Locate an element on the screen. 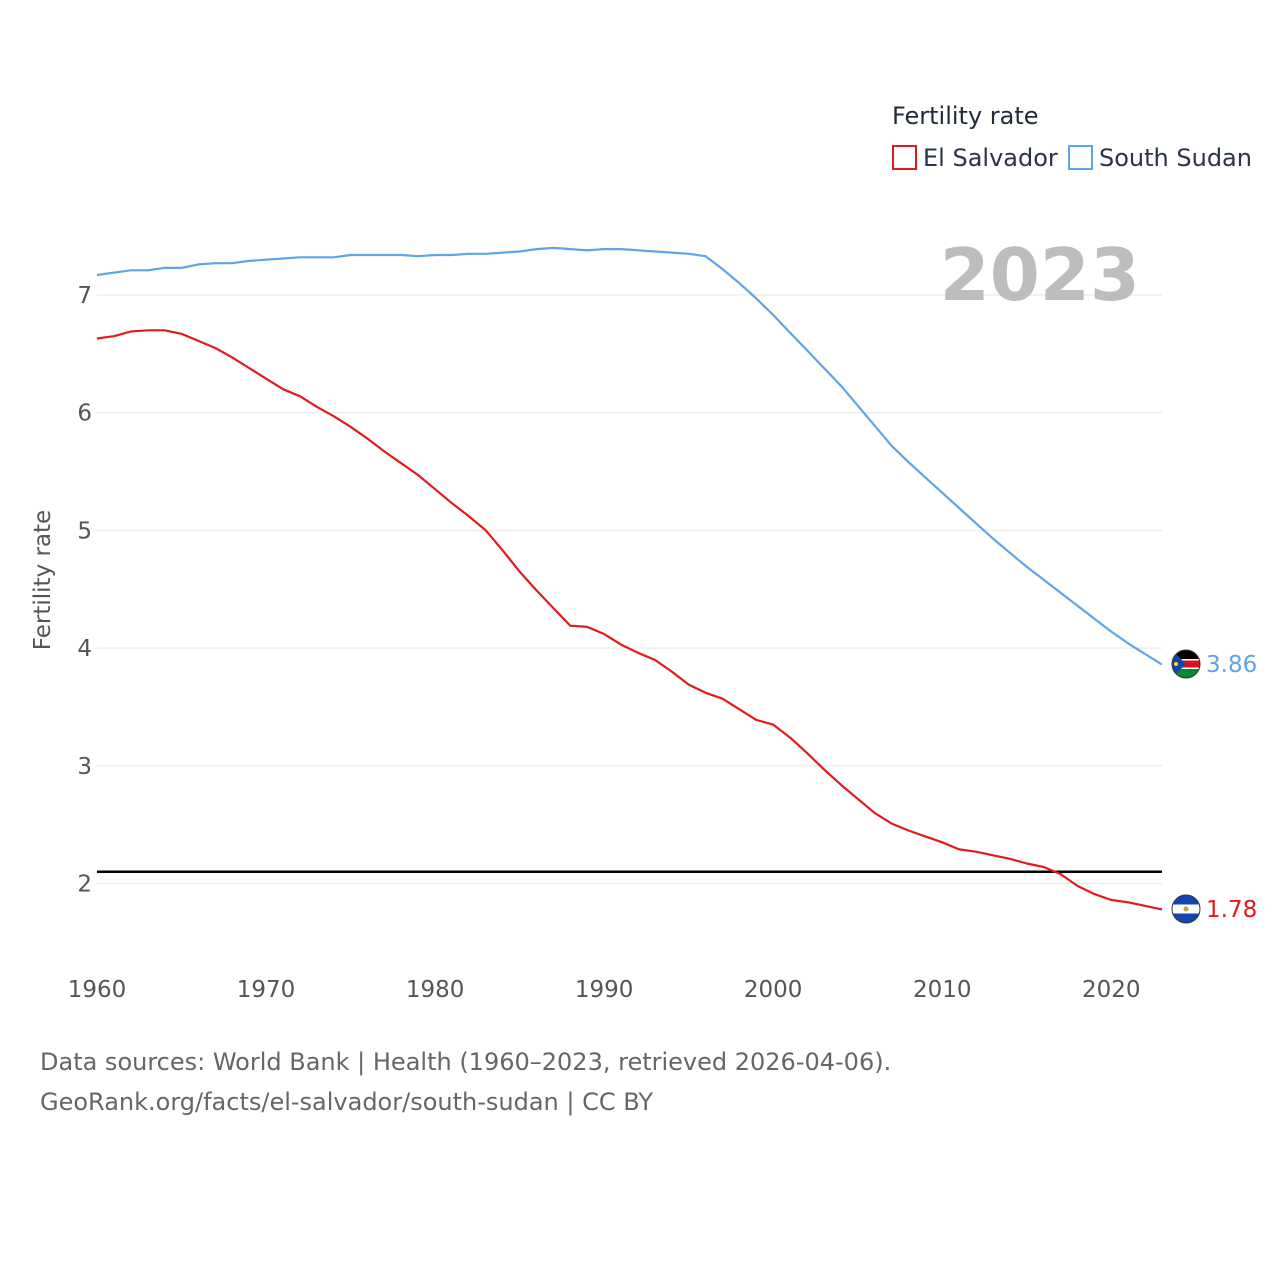  el-salvador-marker is located at coordinates (1186, 909).